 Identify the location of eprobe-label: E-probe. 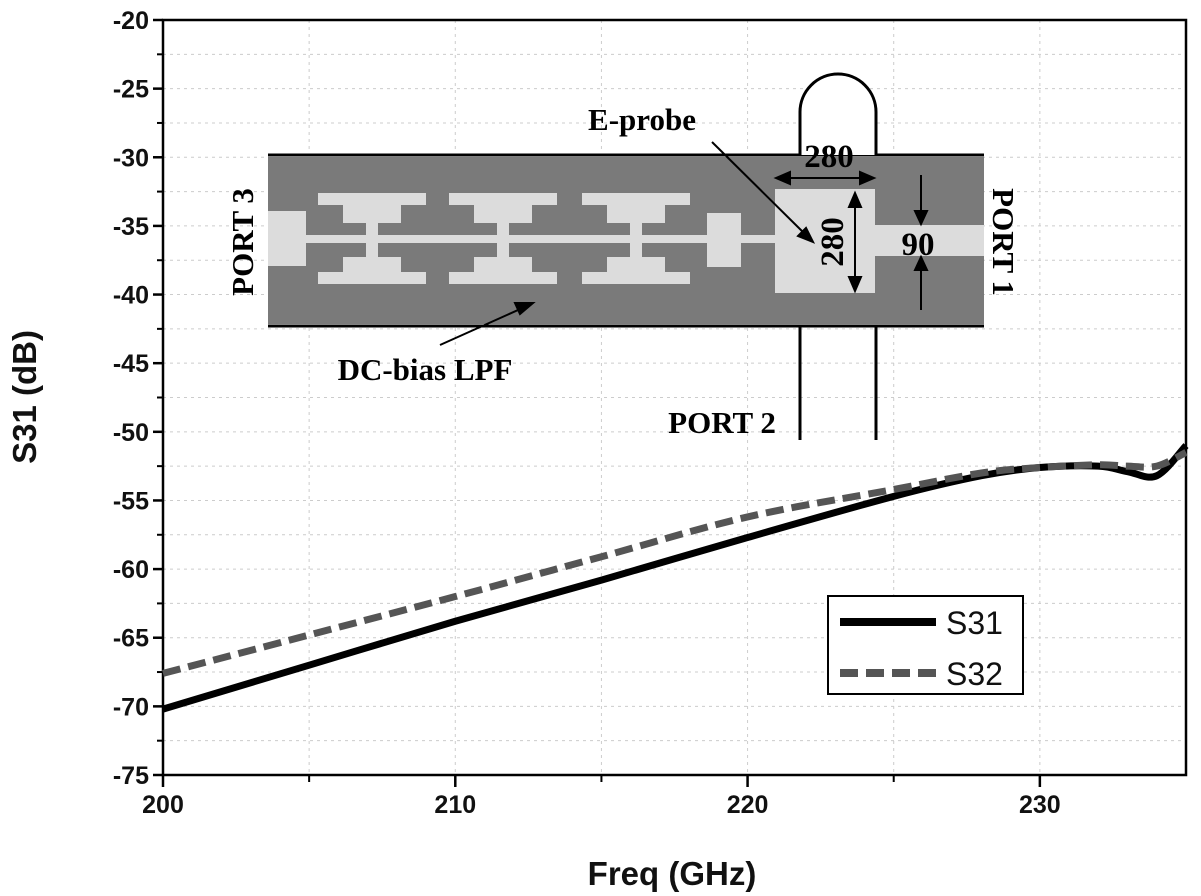
(642, 119).